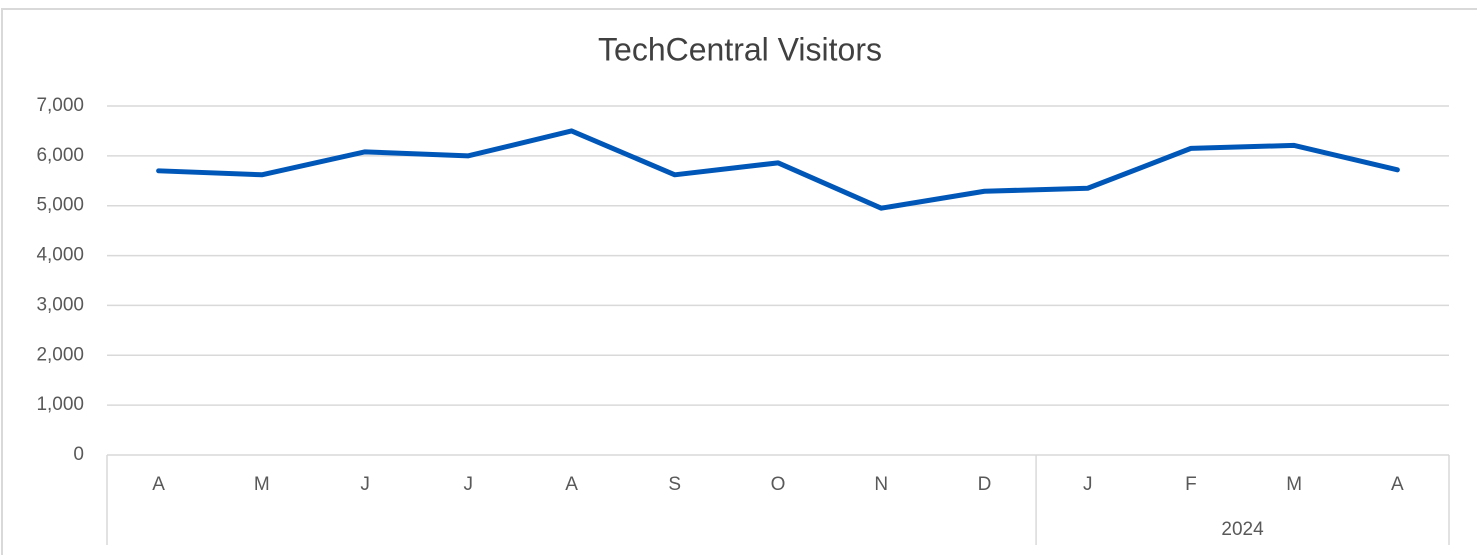 The height and width of the screenshot is (555, 1477). What do you see at coordinates (674, 484) in the screenshot?
I see `x-tick-label: S` at bounding box center [674, 484].